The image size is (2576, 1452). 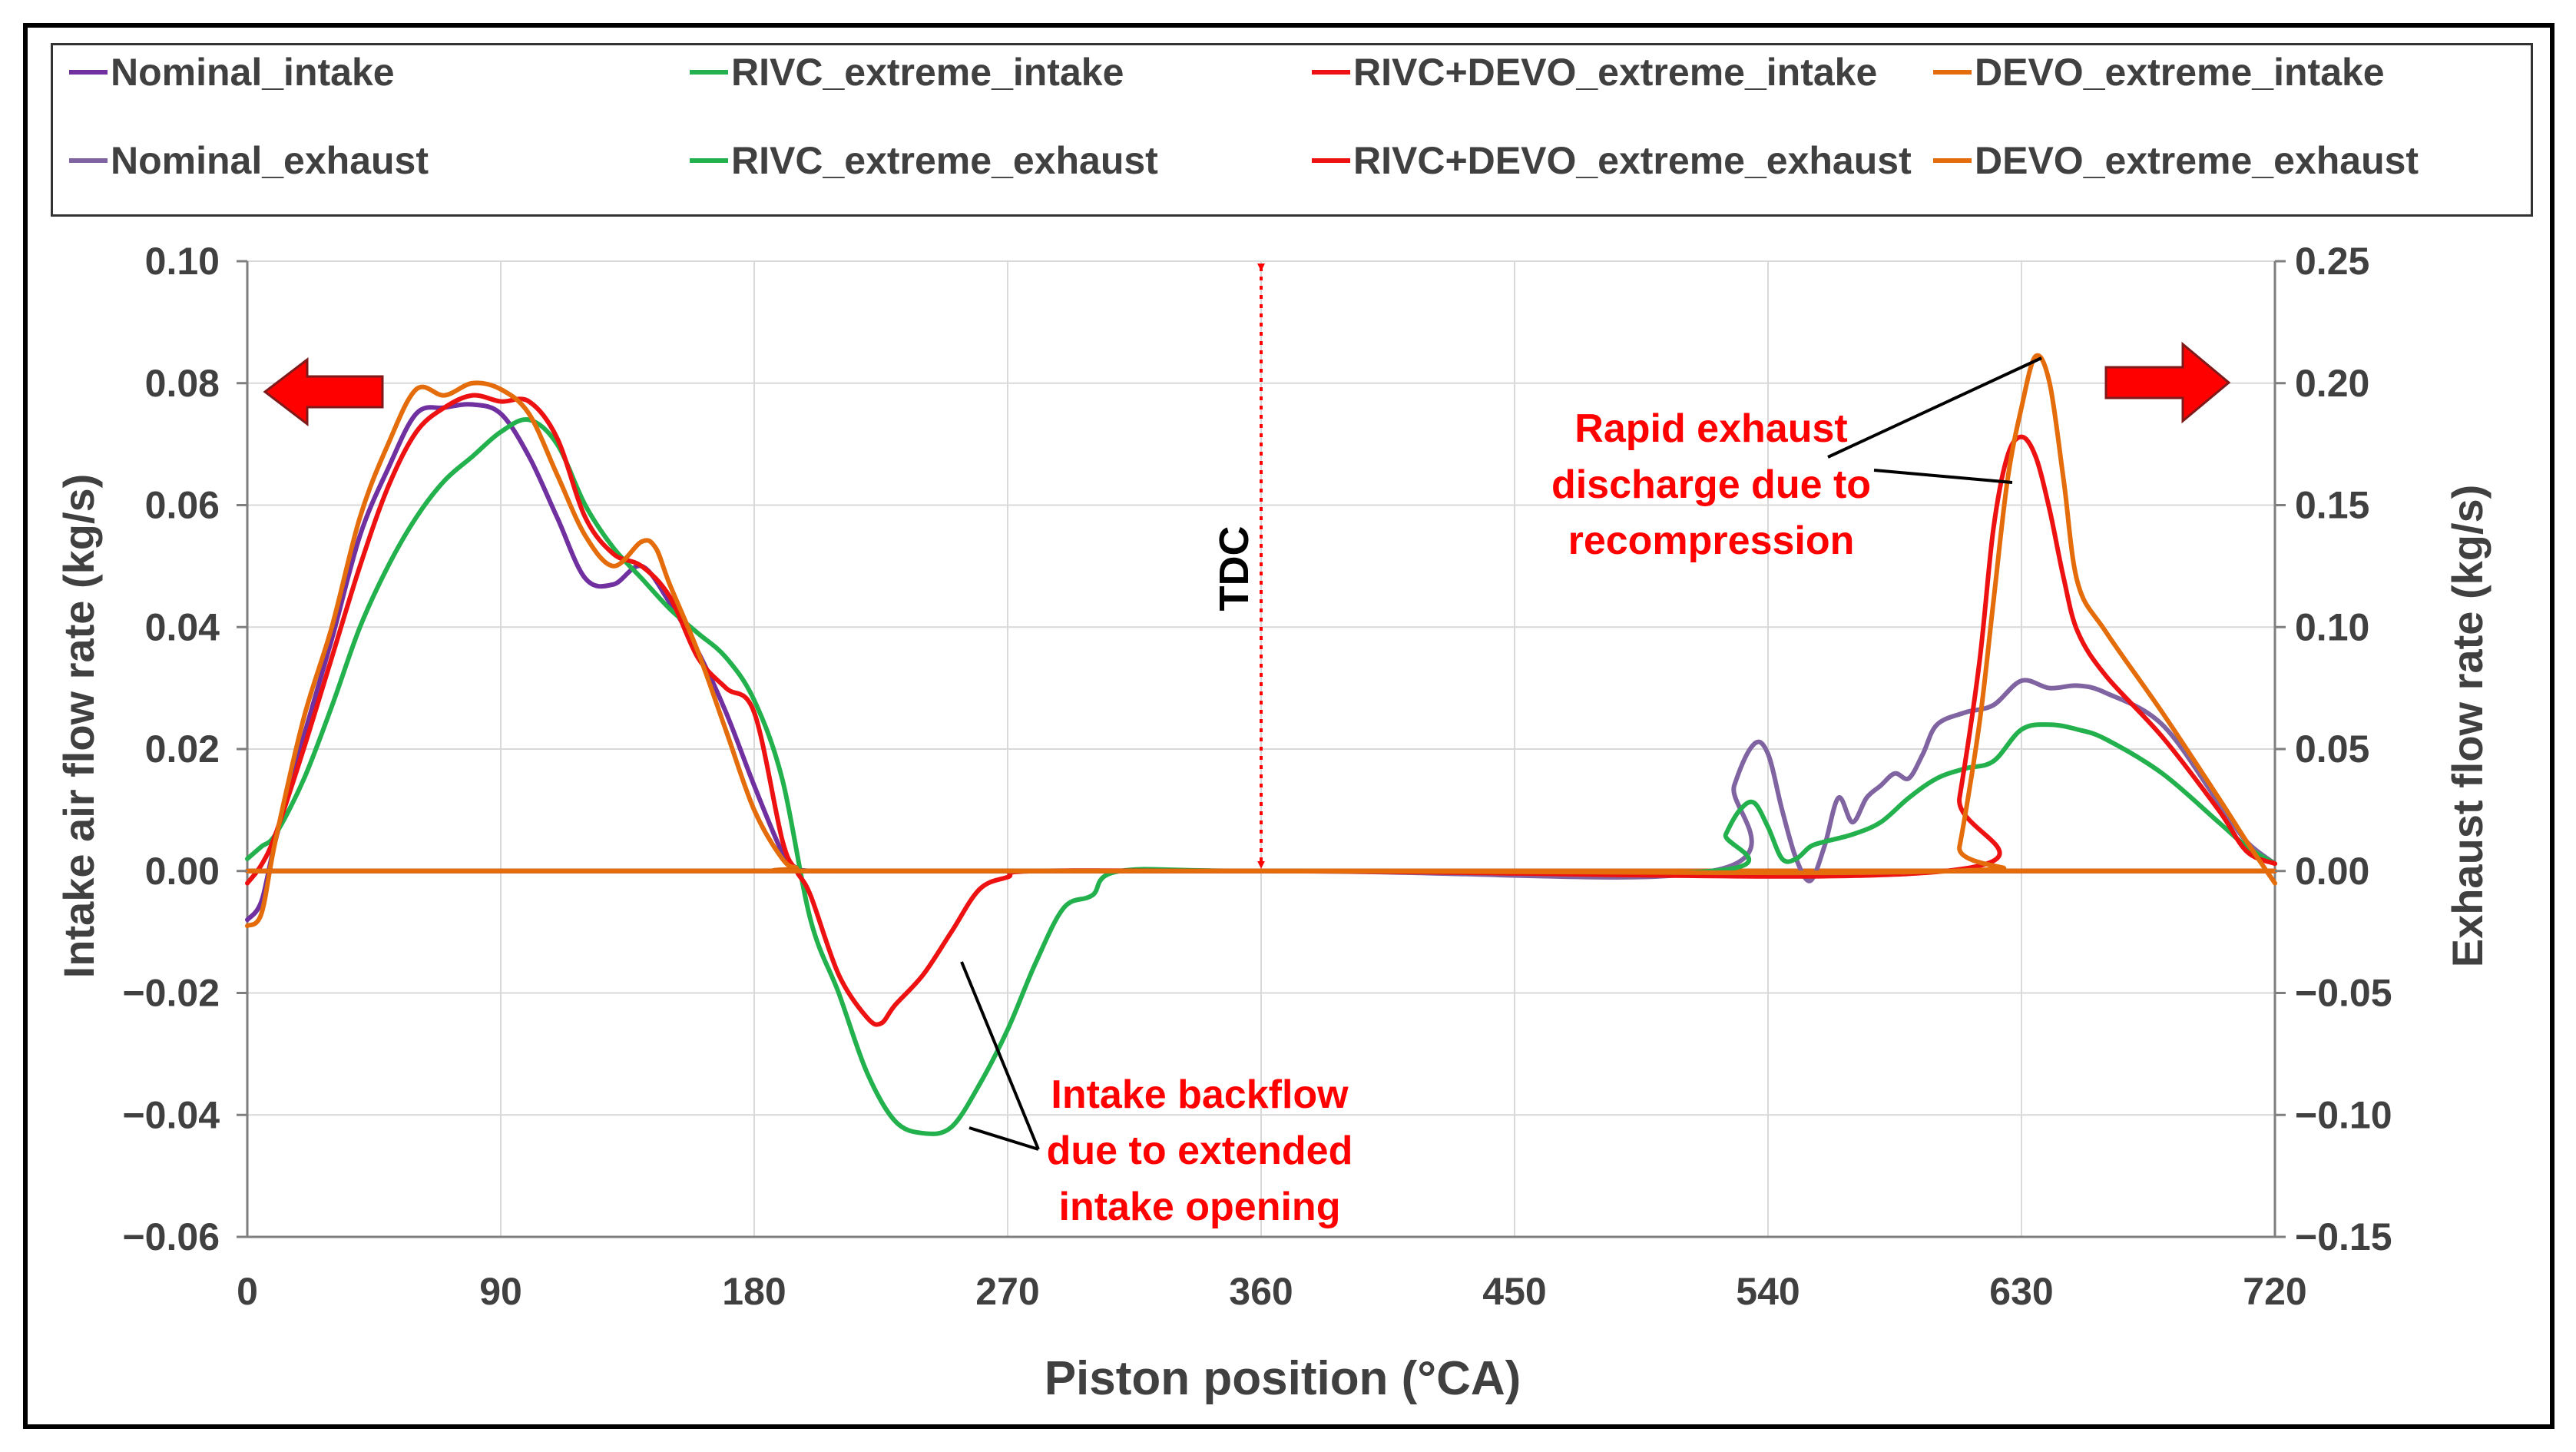 I want to click on y-left-tick-labels: 0.10 0.08 0.06 0.04 0.02 0.00 −0.02 −0.04 −0.06, so click(x=184, y=749).